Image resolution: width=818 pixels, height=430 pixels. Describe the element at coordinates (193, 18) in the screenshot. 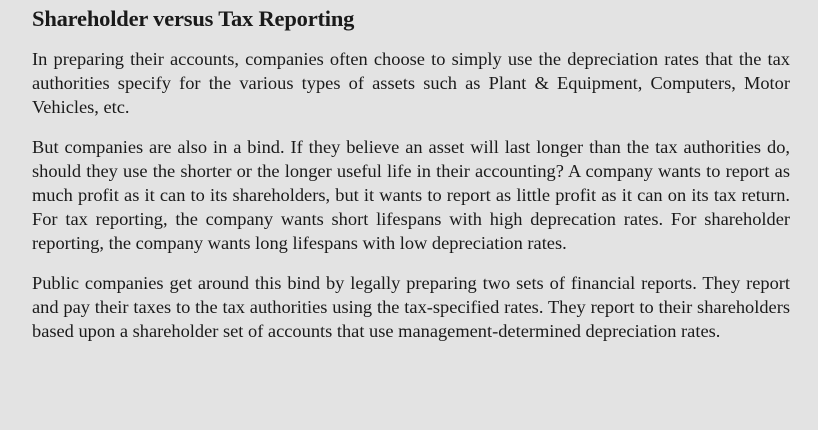

I see `section-title: Shareholder versus Tax Reporting` at that location.